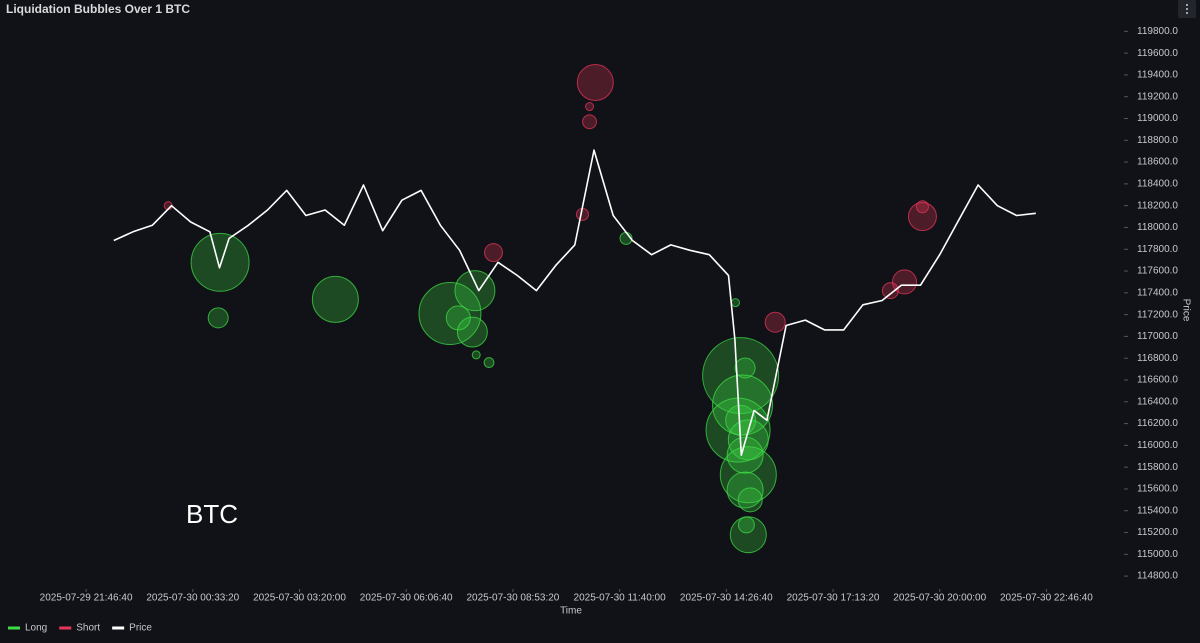 The image size is (1200, 643). What do you see at coordinates (1157, 510) in the screenshot?
I see `y-tick-label: 115400.0` at bounding box center [1157, 510].